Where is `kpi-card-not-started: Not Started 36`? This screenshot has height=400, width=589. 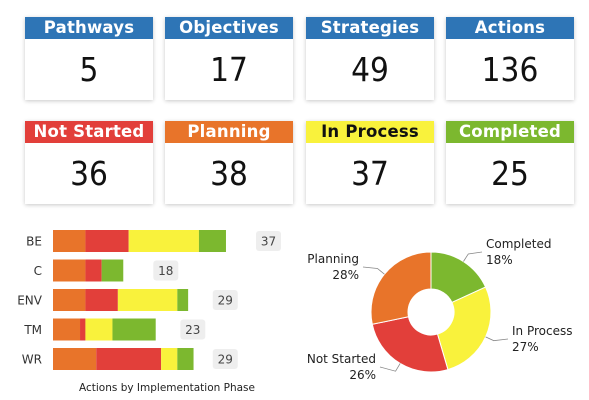 kpi-card-not-started: Not Started 36 is located at coordinates (89, 162).